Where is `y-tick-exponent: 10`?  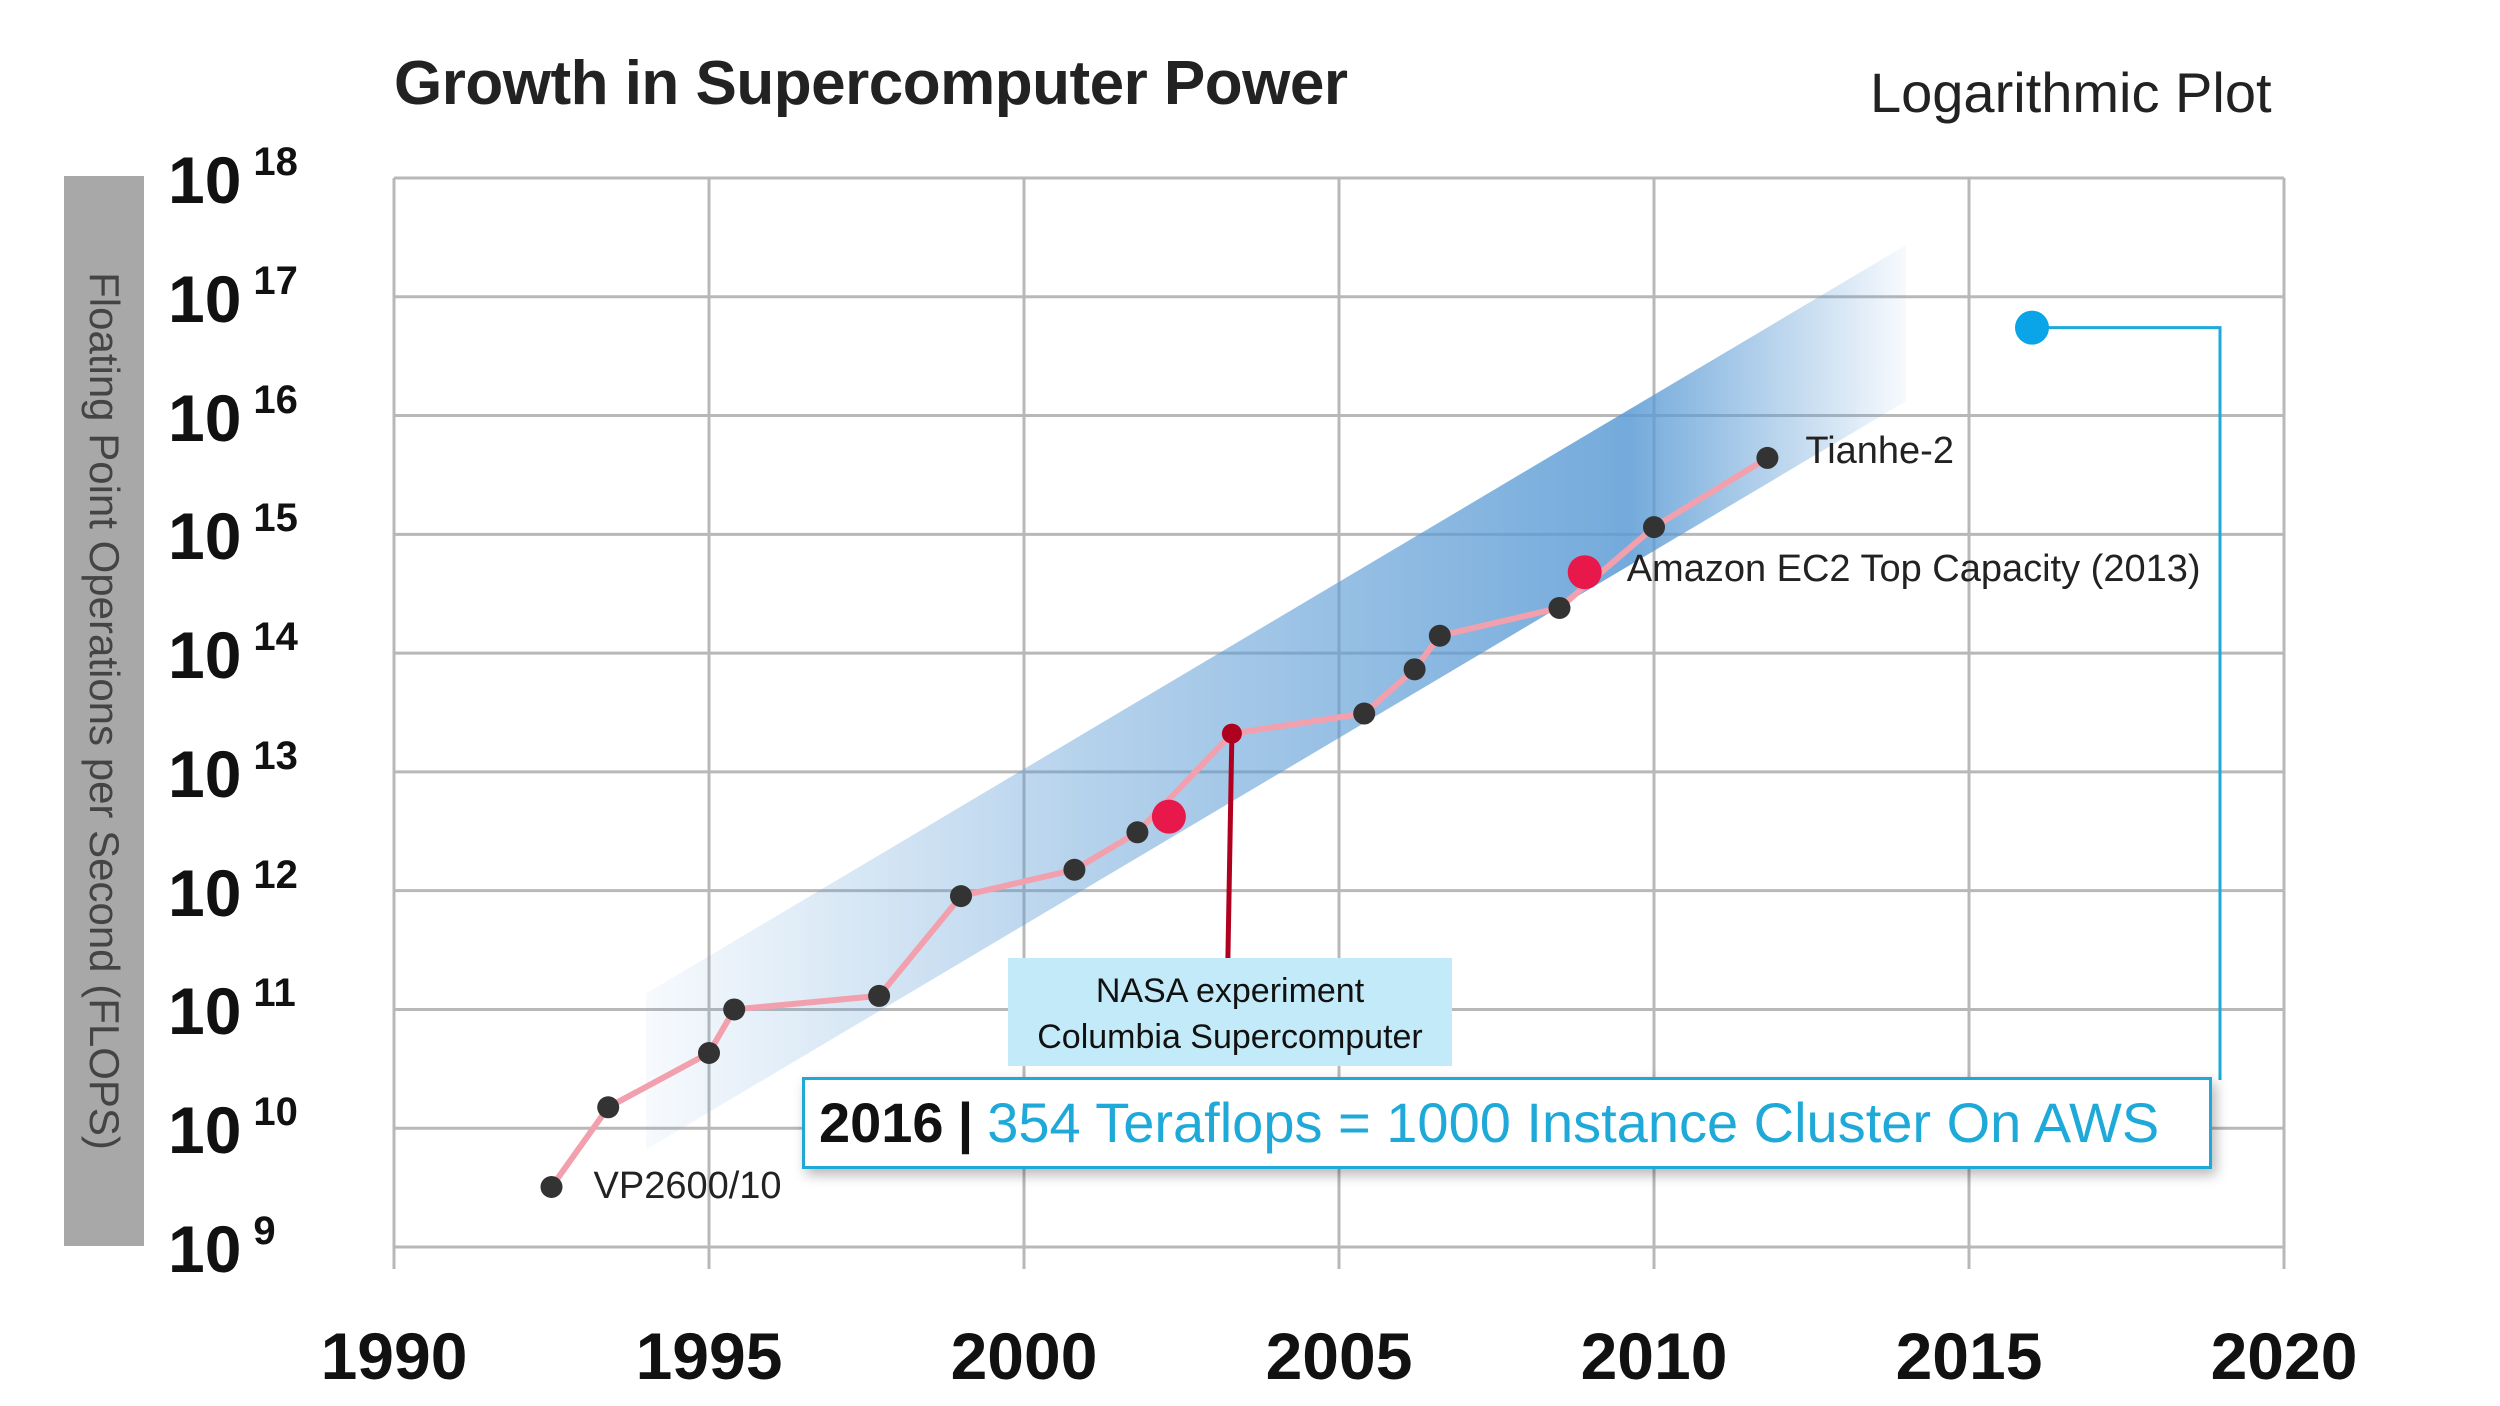 y-tick-exponent: 10 is located at coordinates (275, 1112).